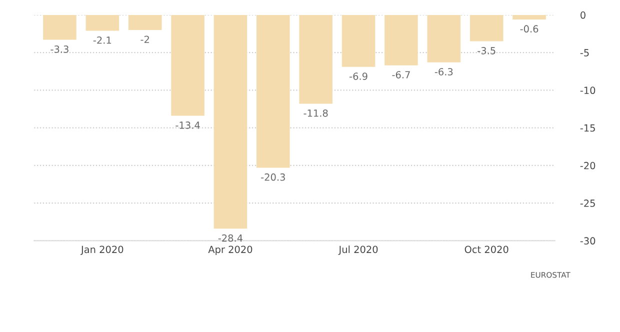  What do you see at coordinates (587, 128) in the screenshot?
I see `y-tick-label: -15` at bounding box center [587, 128].